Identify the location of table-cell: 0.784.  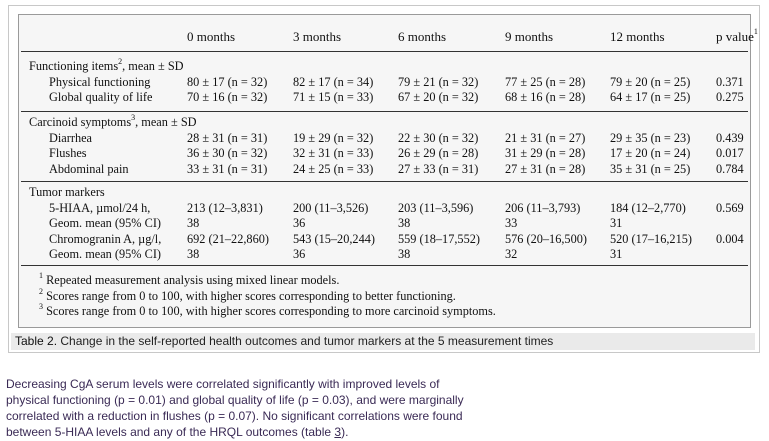
(730, 168).